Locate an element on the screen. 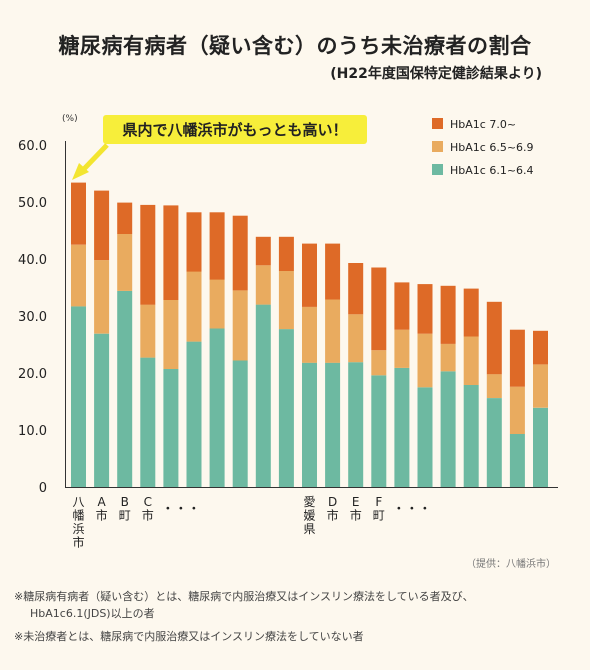  y-axis-label: (%) is located at coordinates (70, 119).